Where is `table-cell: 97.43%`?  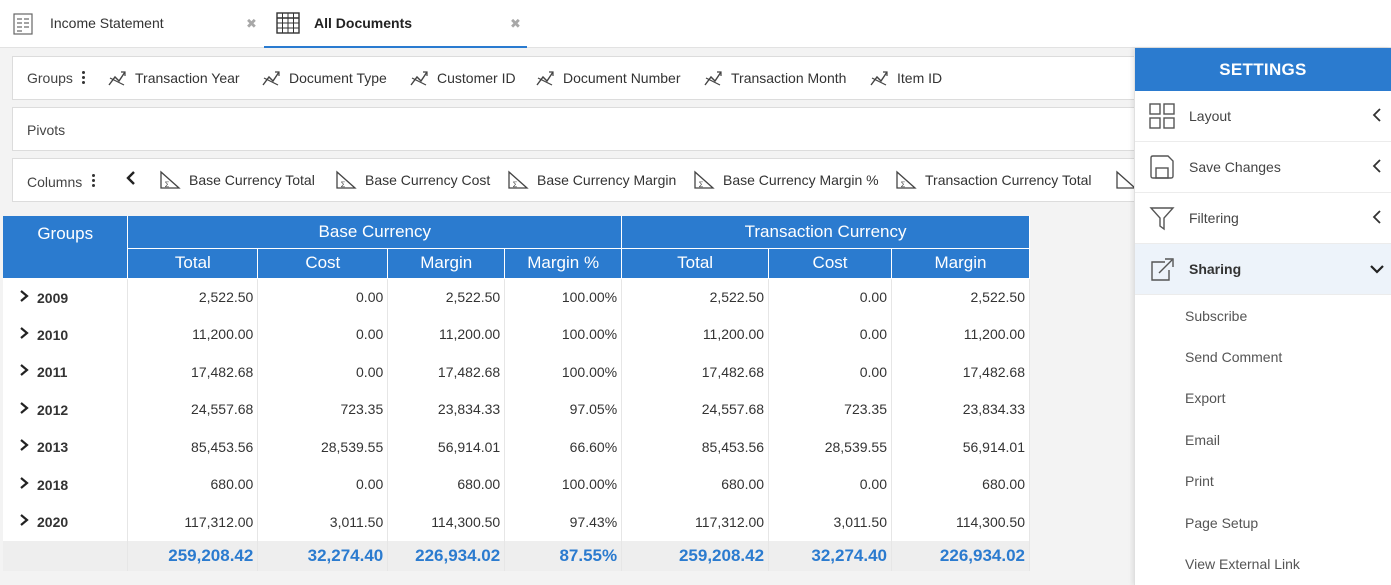
table-cell: 97.43% is located at coordinates (563, 522).